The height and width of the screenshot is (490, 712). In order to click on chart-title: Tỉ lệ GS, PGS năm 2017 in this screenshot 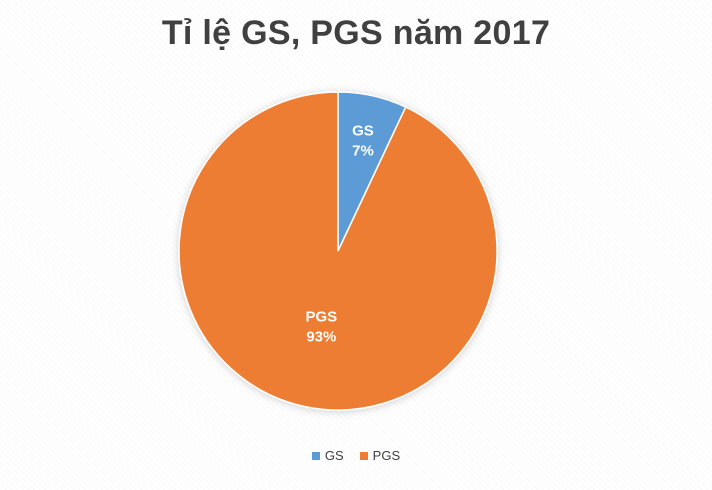, I will do `click(356, 33)`.